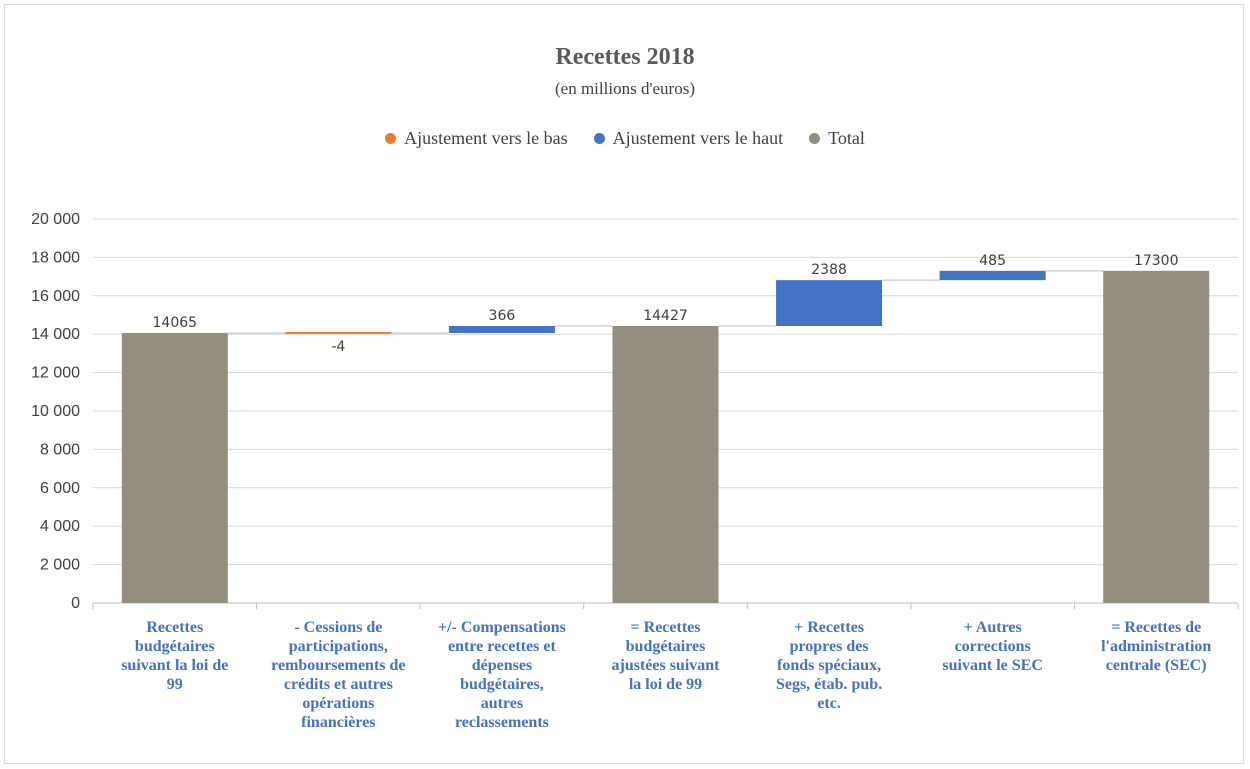 The width and height of the screenshot is (1250, 769). What do you see at coordinates (338, 703) in the screenshot?
I see `category-label-line: opérations` at bounding box center [338, 703].